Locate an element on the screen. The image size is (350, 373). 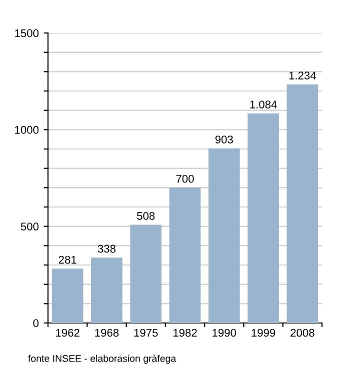
data-label: 281 is located at coordinates (67, 260).